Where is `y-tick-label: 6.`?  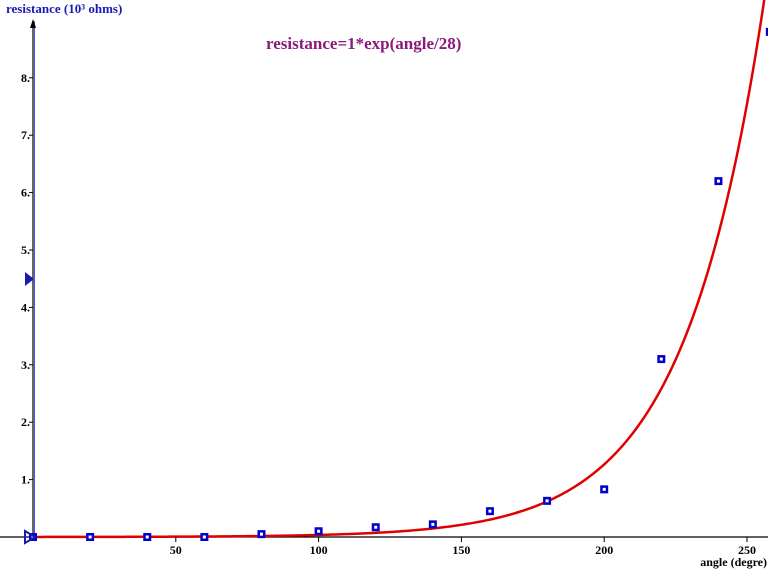 y-tick-label: 6. is located at coordinates (25, 193).